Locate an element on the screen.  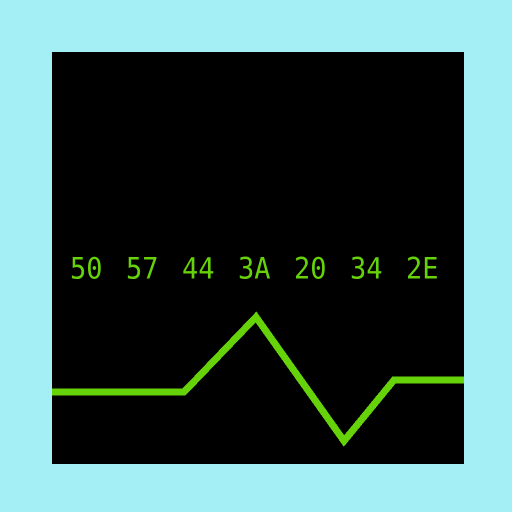
hex-byte-4: 3A is located at coordinates (254, 269).